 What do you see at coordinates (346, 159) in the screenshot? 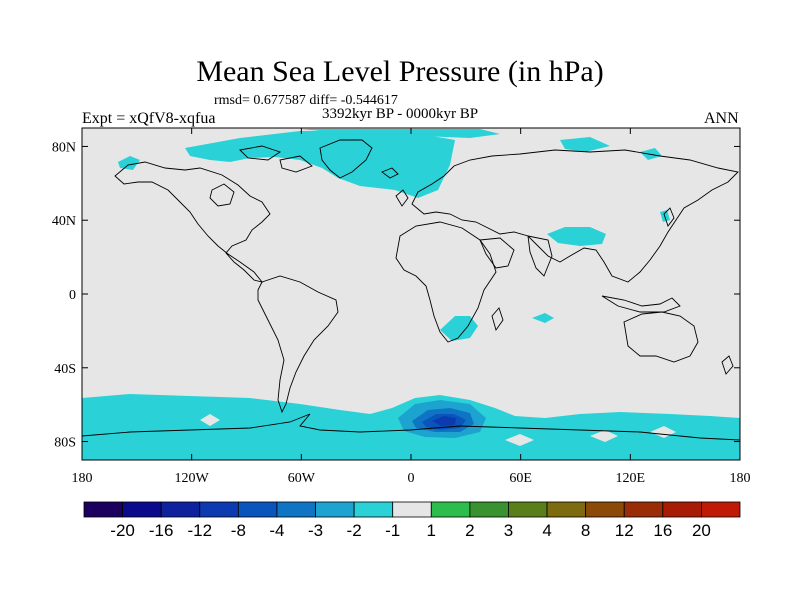
I see `coast-greenland` at bounding box center [346, 159].